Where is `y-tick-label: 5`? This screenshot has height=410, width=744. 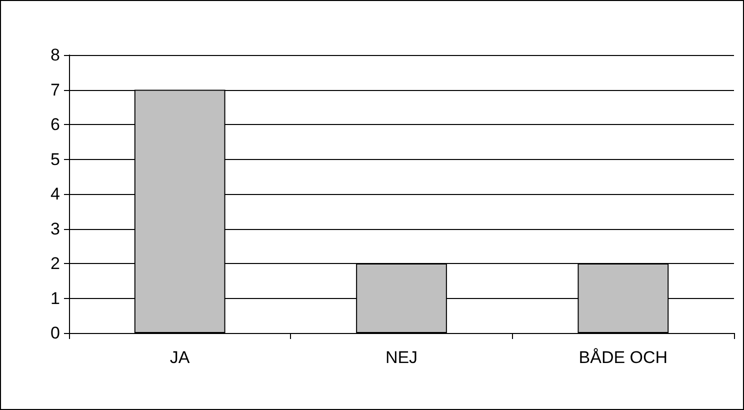 y-tick-label: 5 is located at coordinates (55, 159).